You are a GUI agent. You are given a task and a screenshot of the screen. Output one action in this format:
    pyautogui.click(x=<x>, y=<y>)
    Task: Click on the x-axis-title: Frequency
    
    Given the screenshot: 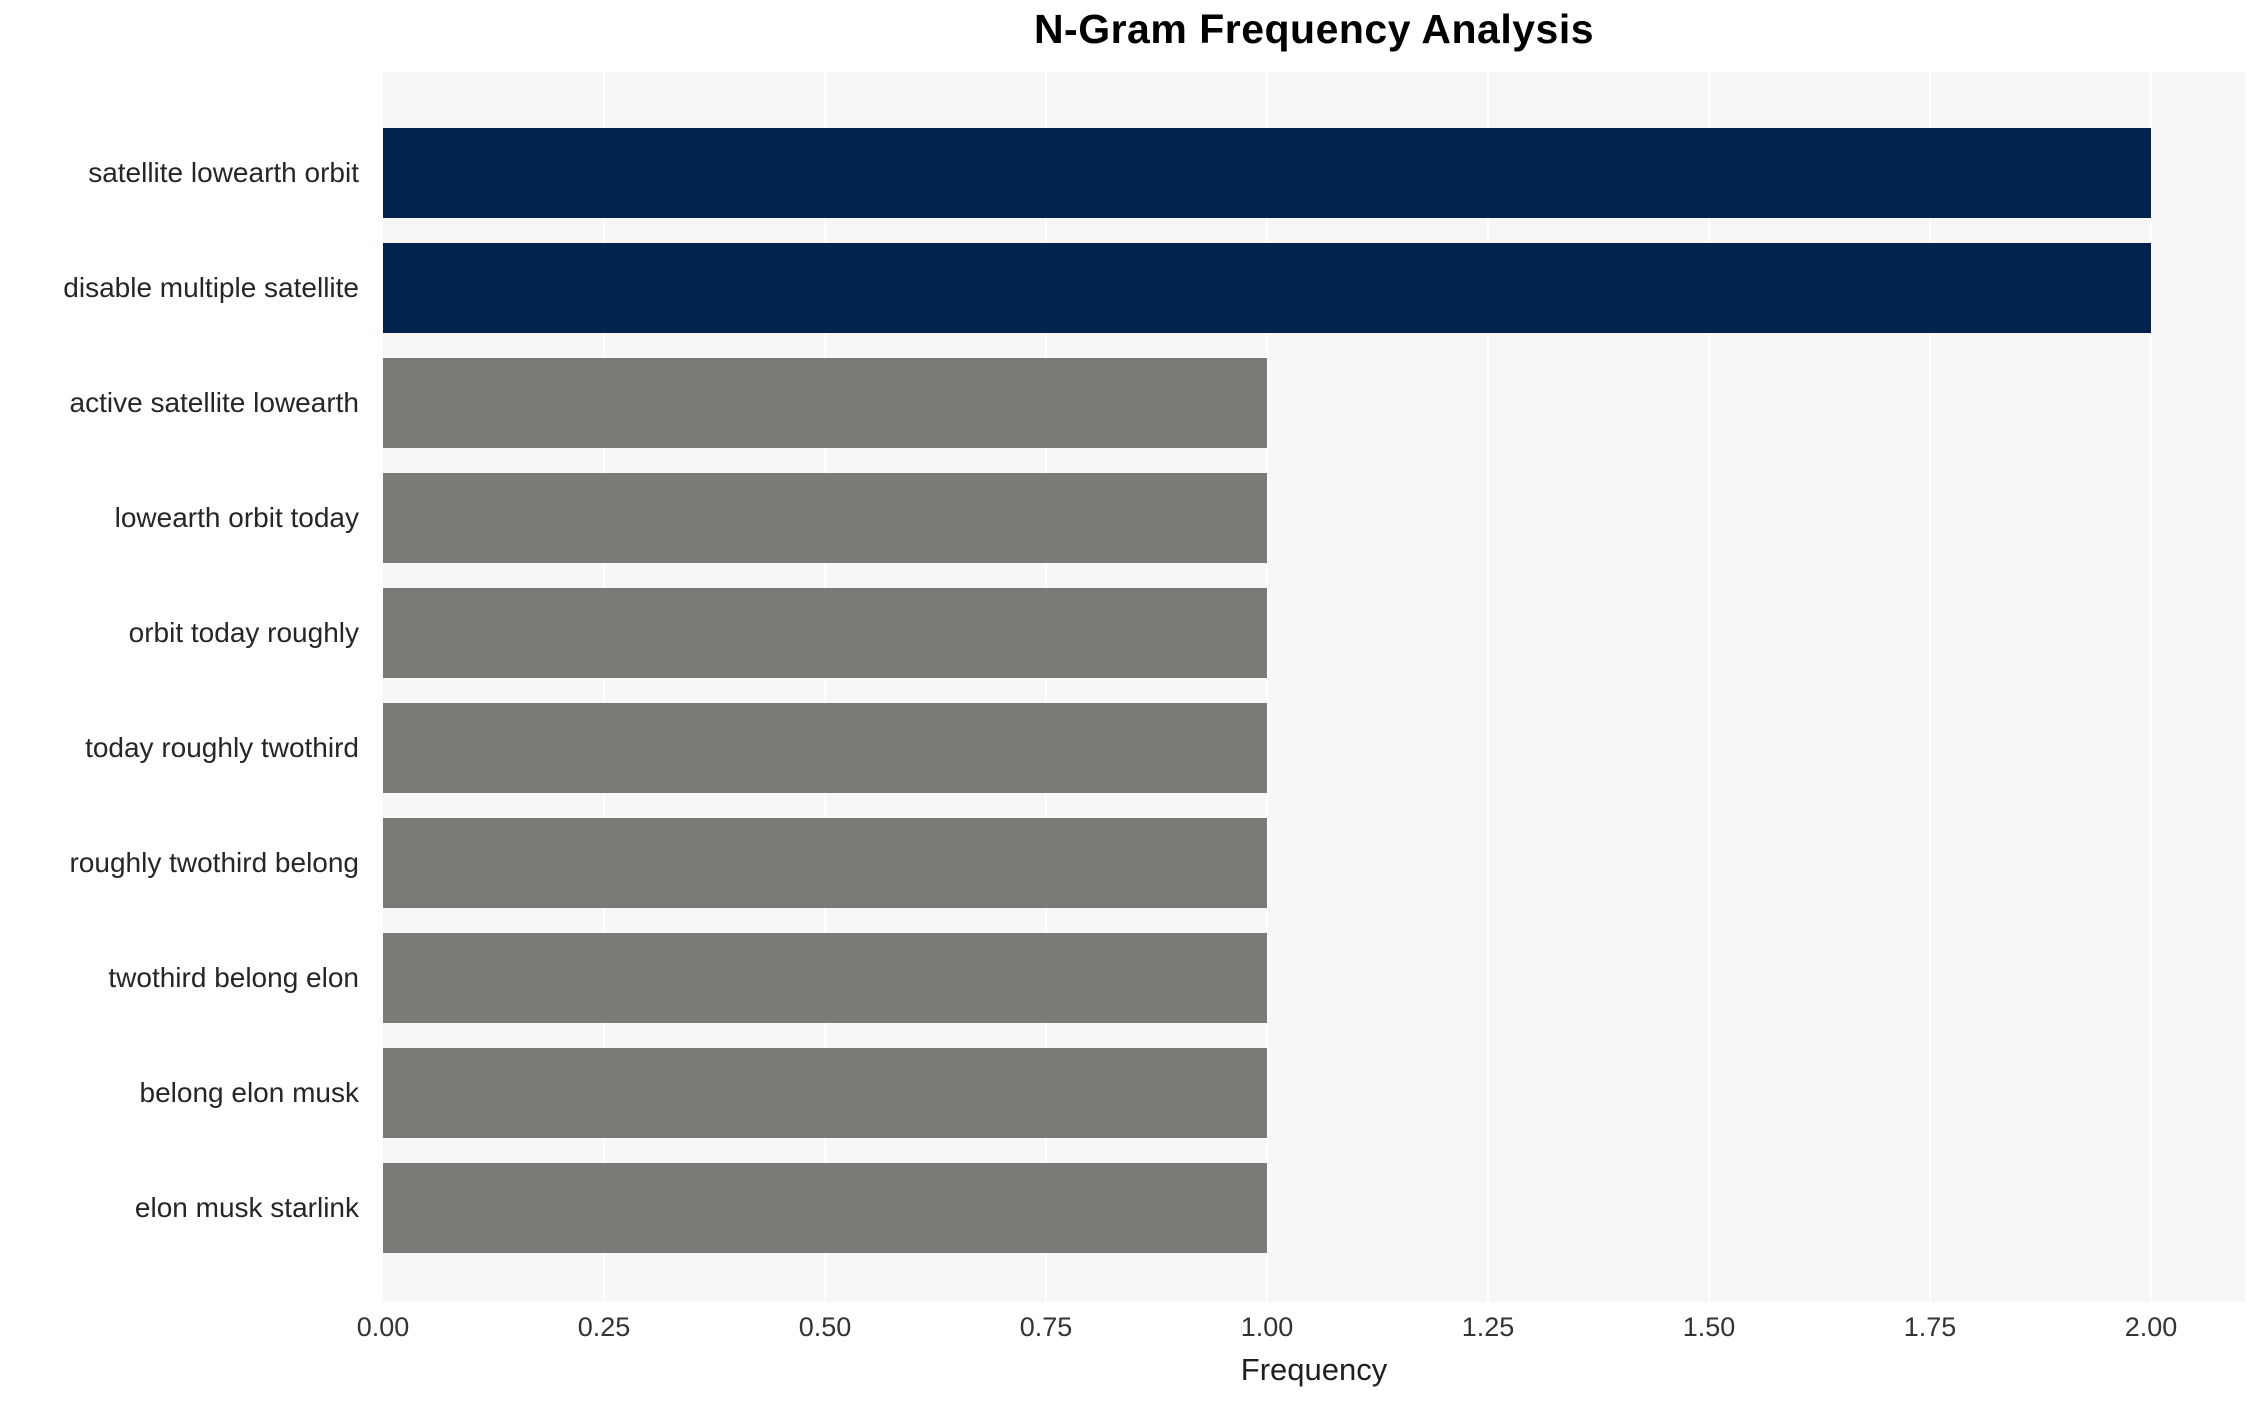 What is the action you would take?
    pyautogui.click(x=1314, y=1369)
    